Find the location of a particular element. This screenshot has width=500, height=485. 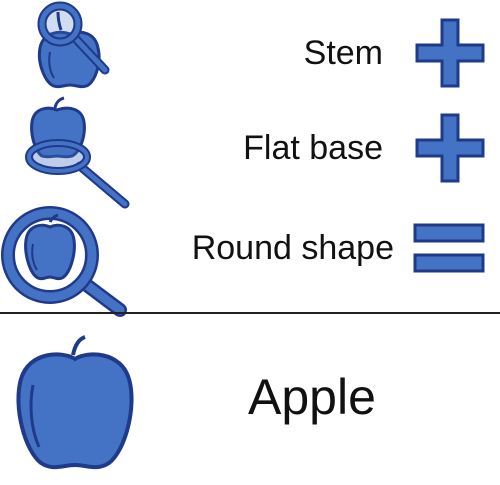

result-divider is located at coordinates (250, 313).